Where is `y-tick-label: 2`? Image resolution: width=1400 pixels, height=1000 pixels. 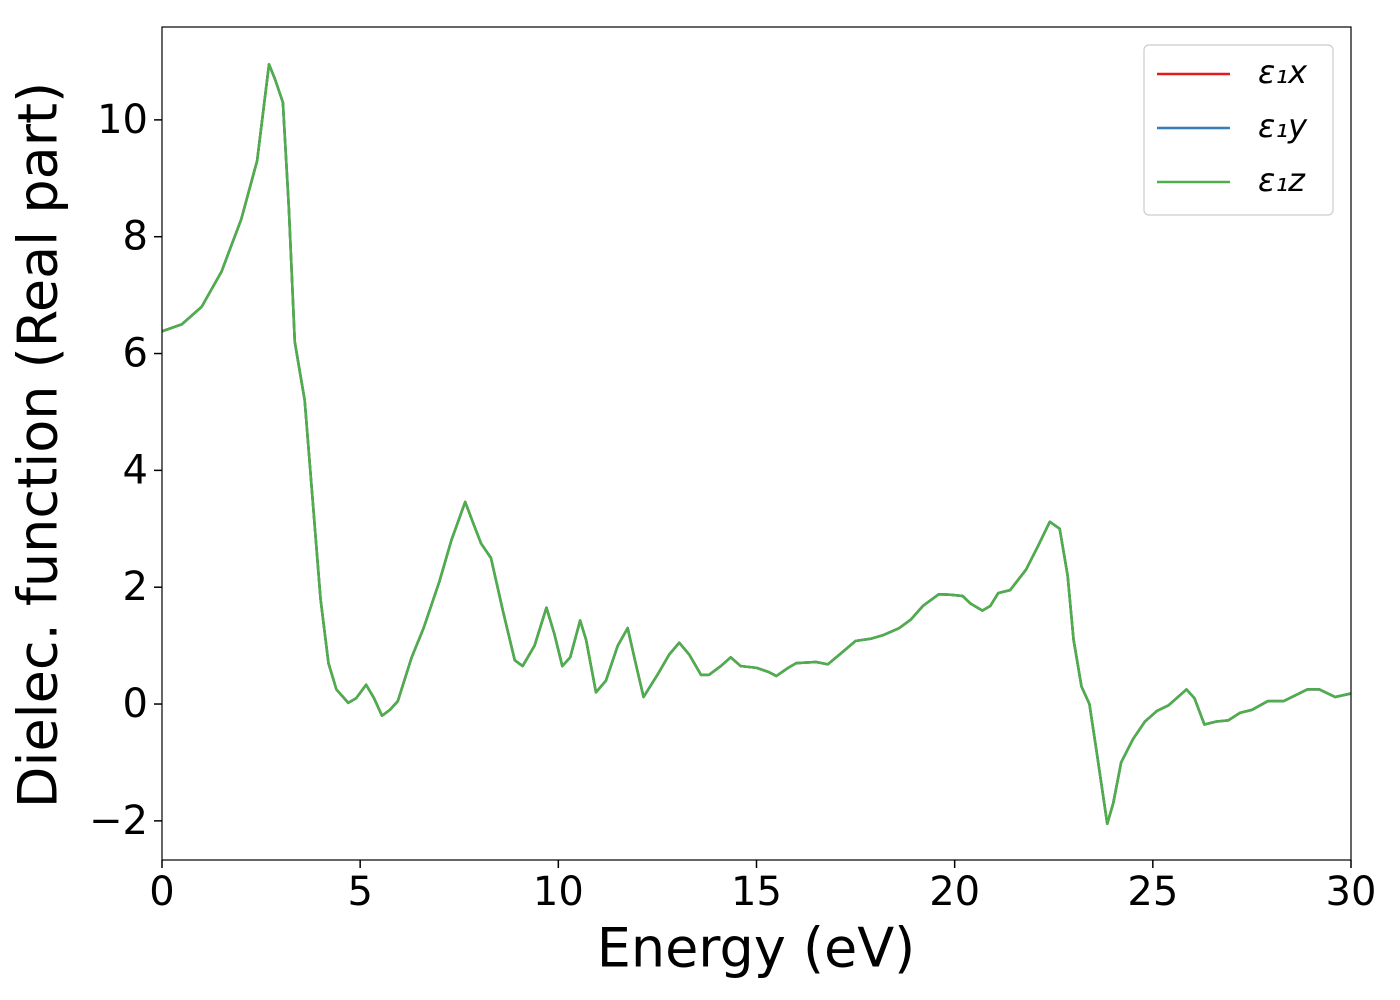 y-tick-label: 2 is located at coordinates (135, 587).